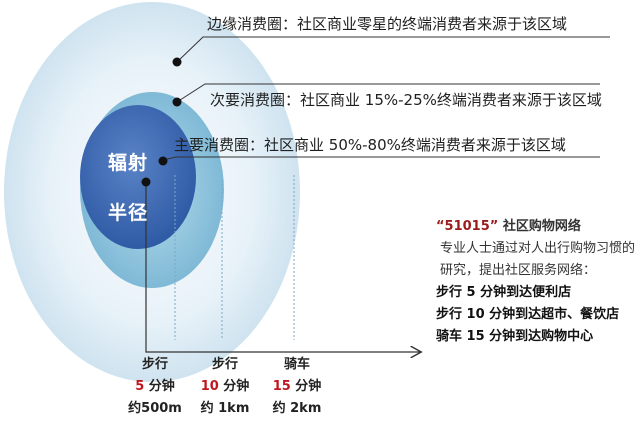 The width and height of the screenshot is (640, 431). I want to click on outer-ring-label: 边缘消费圈：社区商业零星的终端消费者来源于该区域, so click(387, 24).